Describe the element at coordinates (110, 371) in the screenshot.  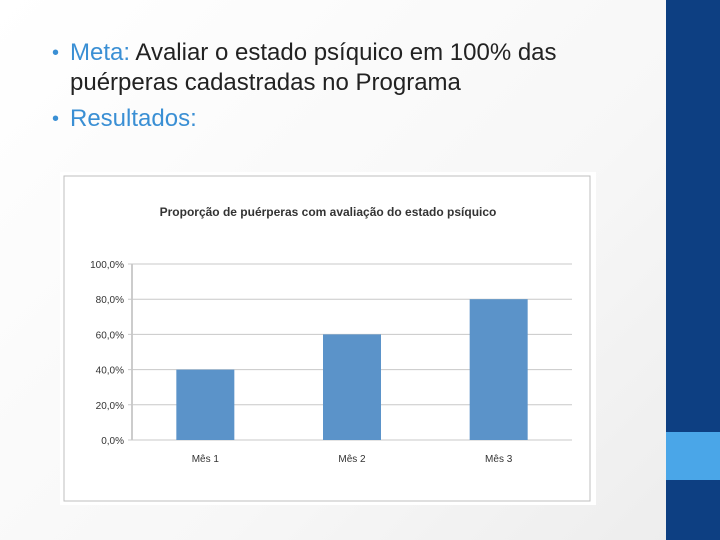
I see `y-tick-label: 40,0%` at that location.